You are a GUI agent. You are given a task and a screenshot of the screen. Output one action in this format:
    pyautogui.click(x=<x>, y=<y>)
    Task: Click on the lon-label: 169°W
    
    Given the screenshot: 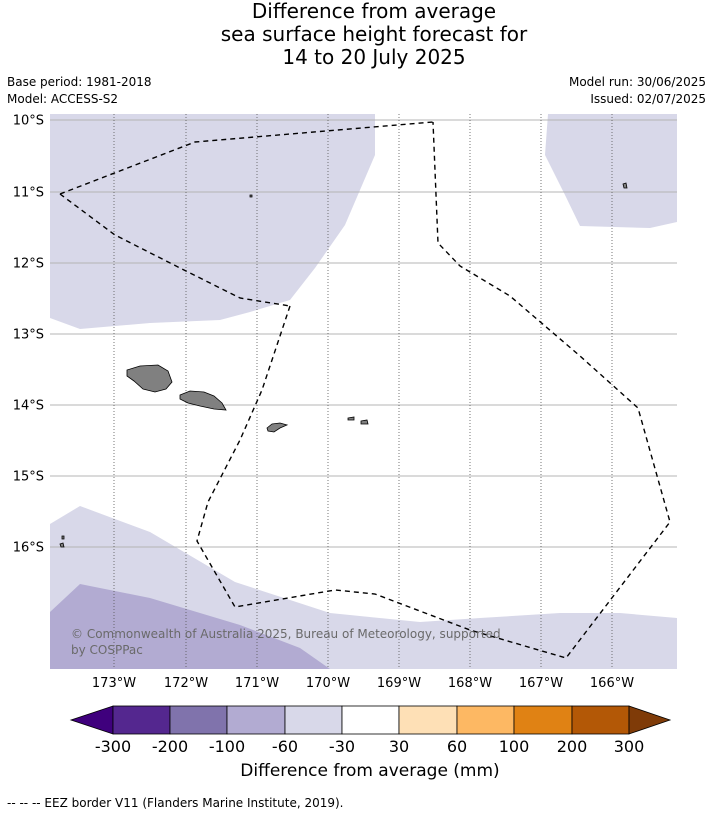 What is the action you would take?
    pyautogui.click(x=399, y=683)
    